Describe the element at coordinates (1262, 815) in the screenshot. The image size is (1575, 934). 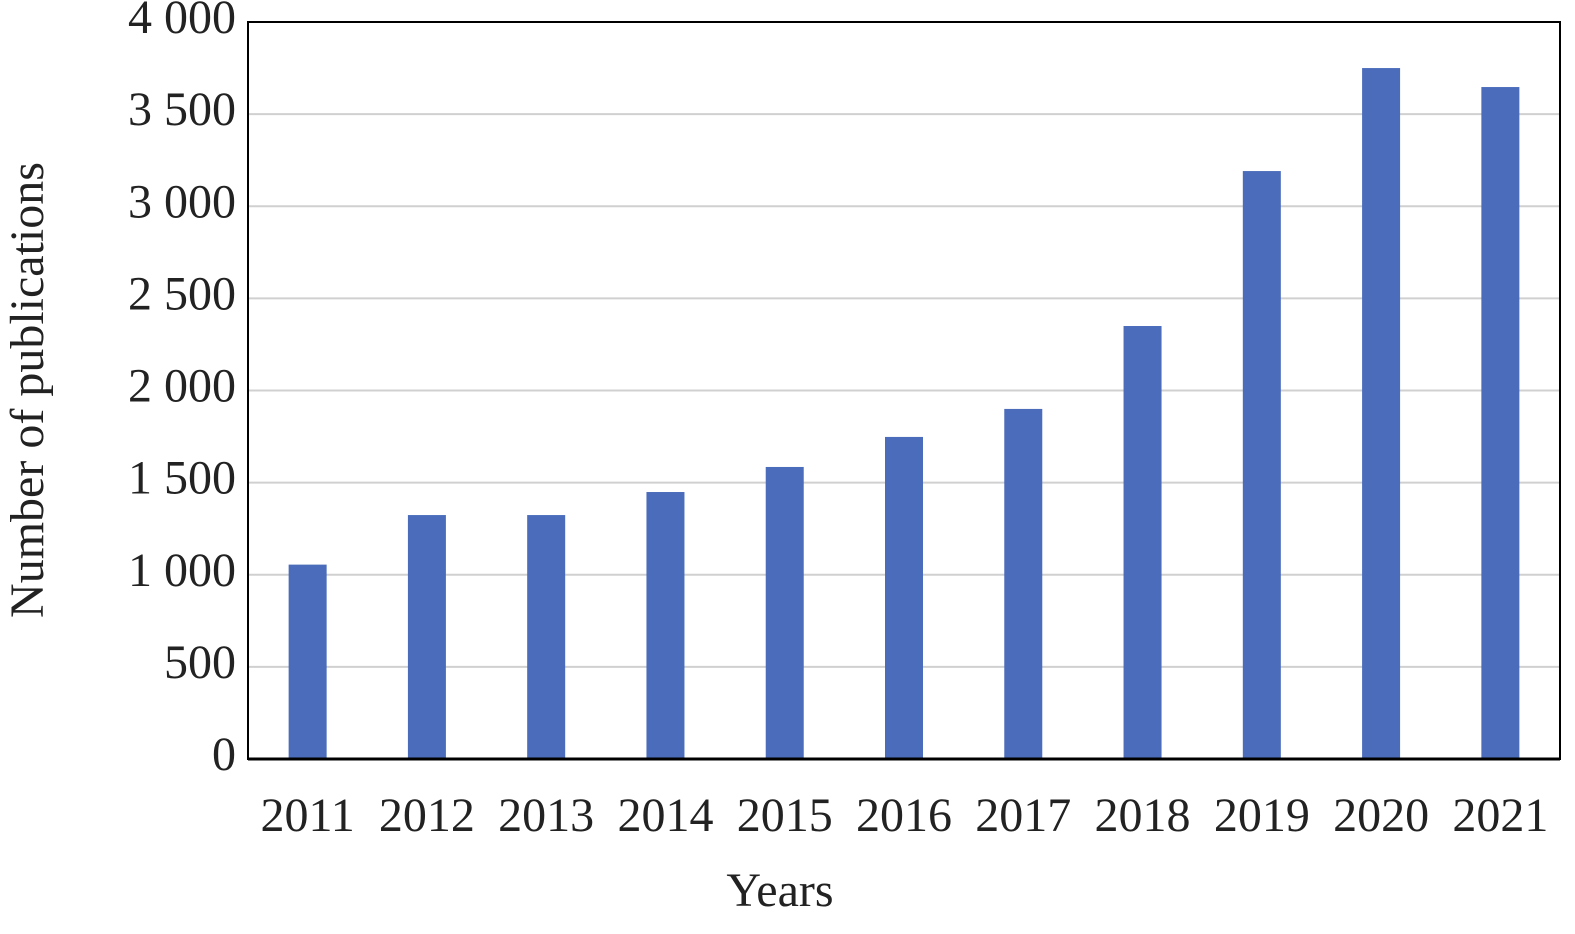
I see `x-tick-label: 2019` at that location.